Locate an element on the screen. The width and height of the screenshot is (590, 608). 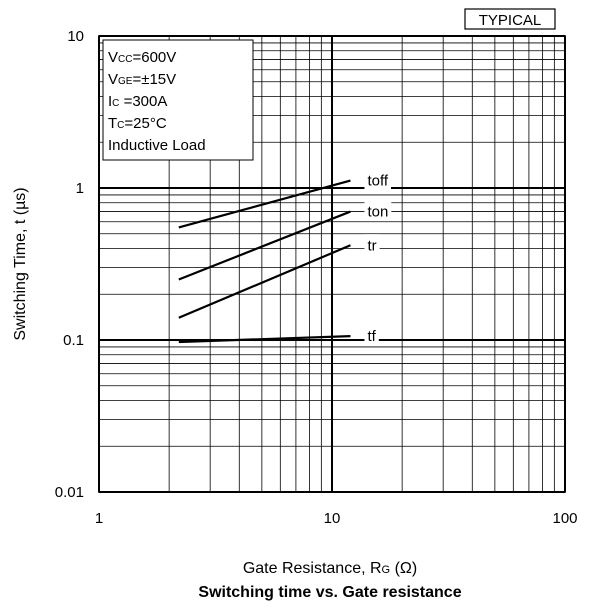
y-axis-label: Switching Time, t (µs) is located at coordinates (20, 263).